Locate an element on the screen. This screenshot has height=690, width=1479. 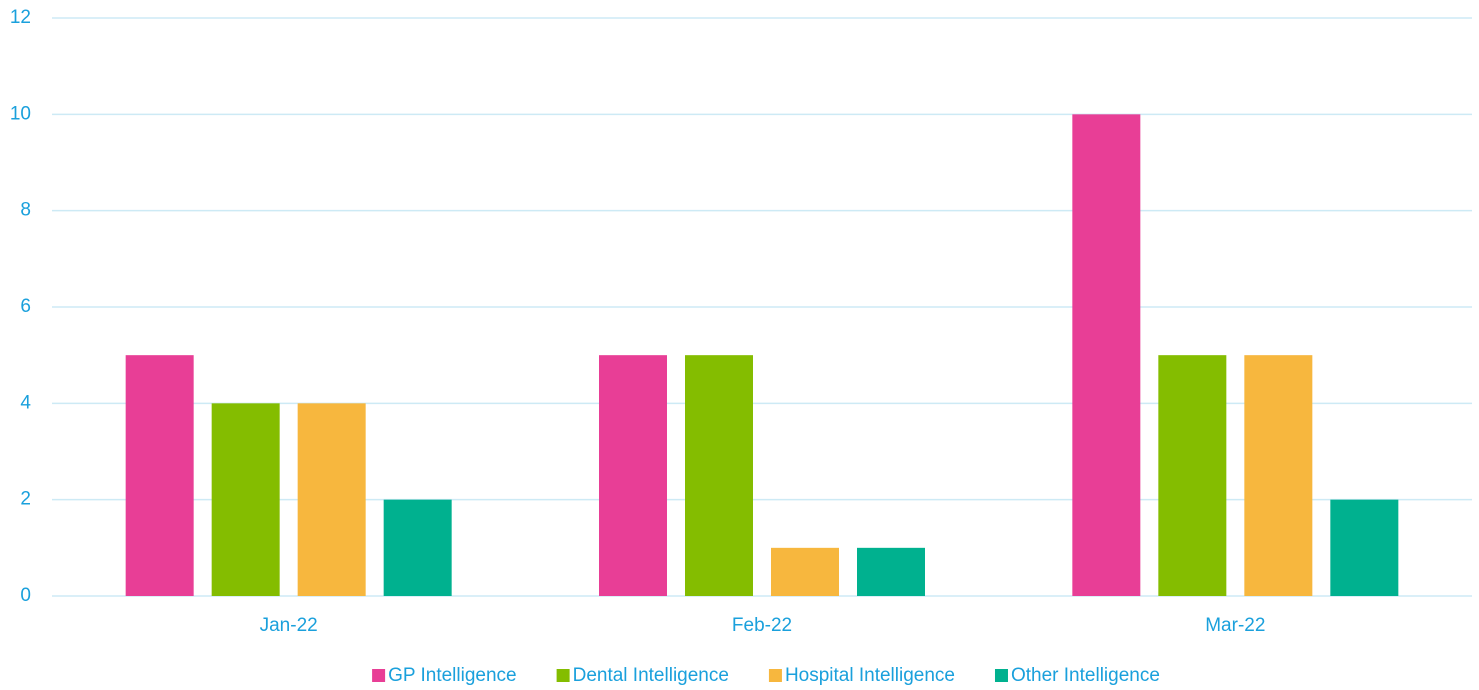
y-tick-label: 0 is located at coordinates (25, 595).